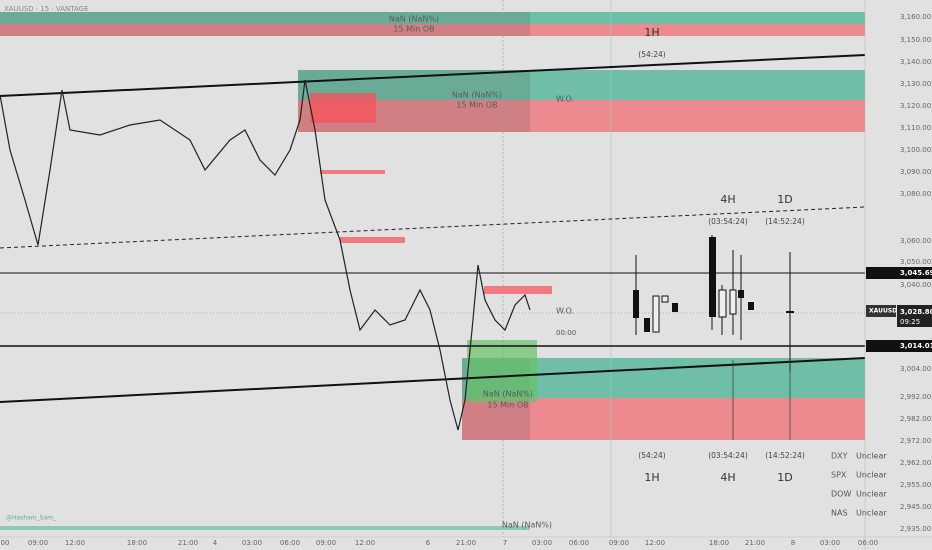  Describe the element at coordinates (215, 543) in the screenshot. I see `time-label: 4` at that location.